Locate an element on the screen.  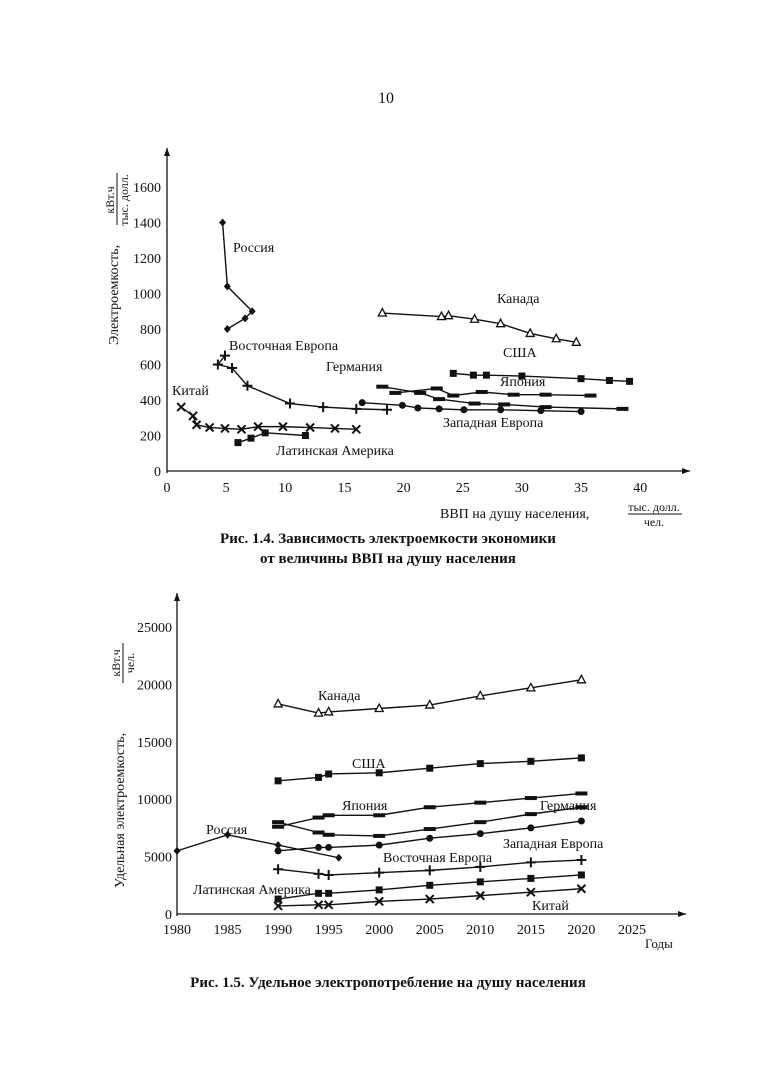
x-axis-unit-denominator: чел. is located at coordinates (654, 522).